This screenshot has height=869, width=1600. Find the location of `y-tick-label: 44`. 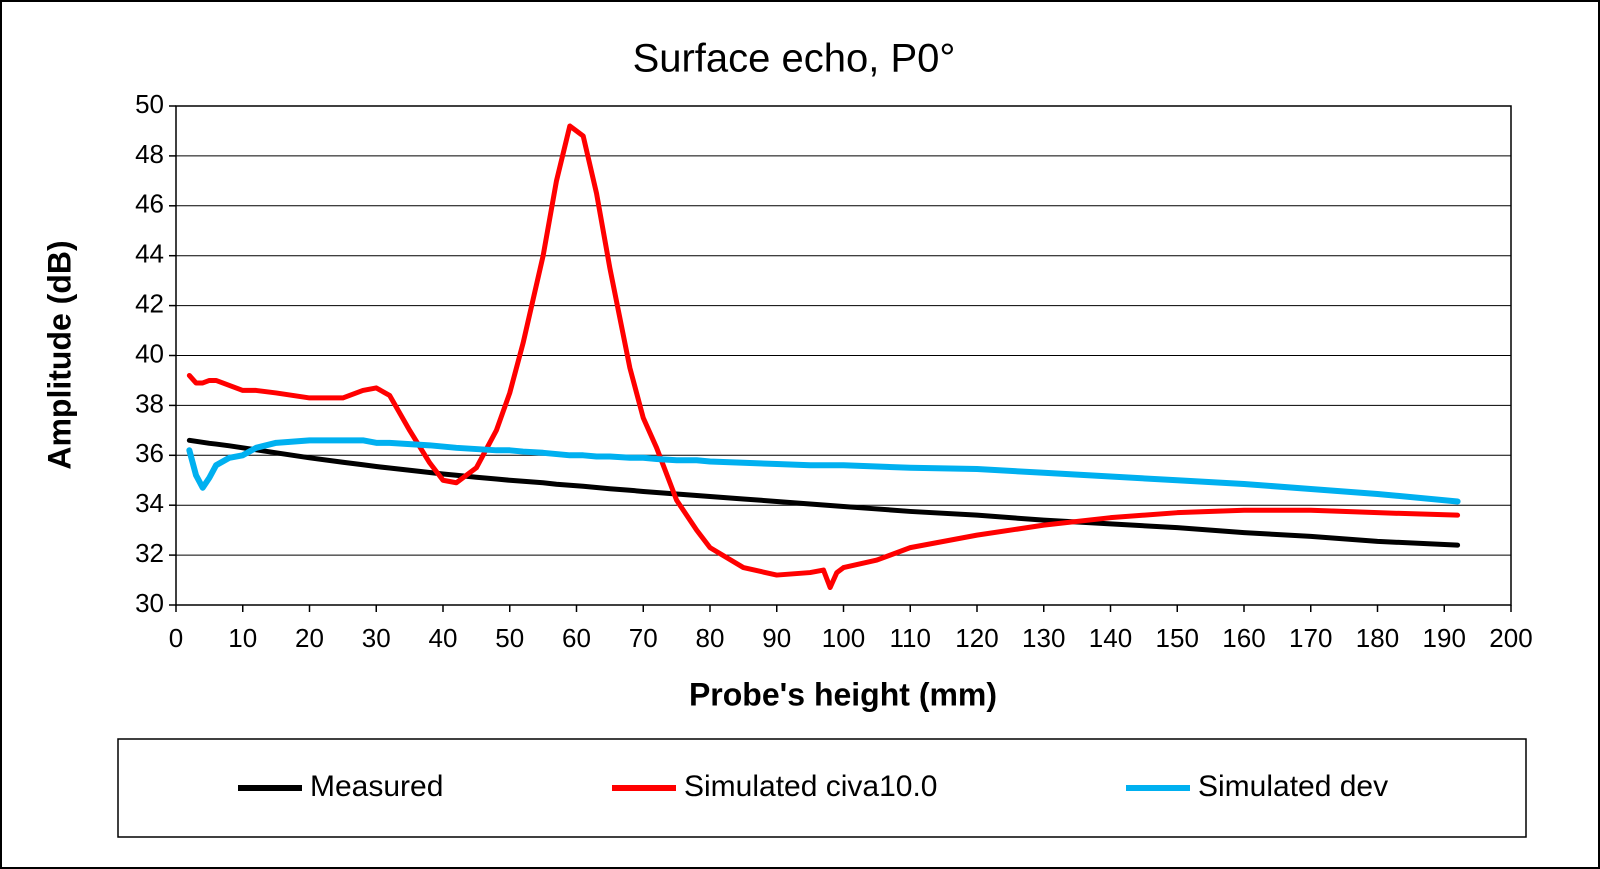

y-tick-label: 44 is located at coordinates (149, 254).